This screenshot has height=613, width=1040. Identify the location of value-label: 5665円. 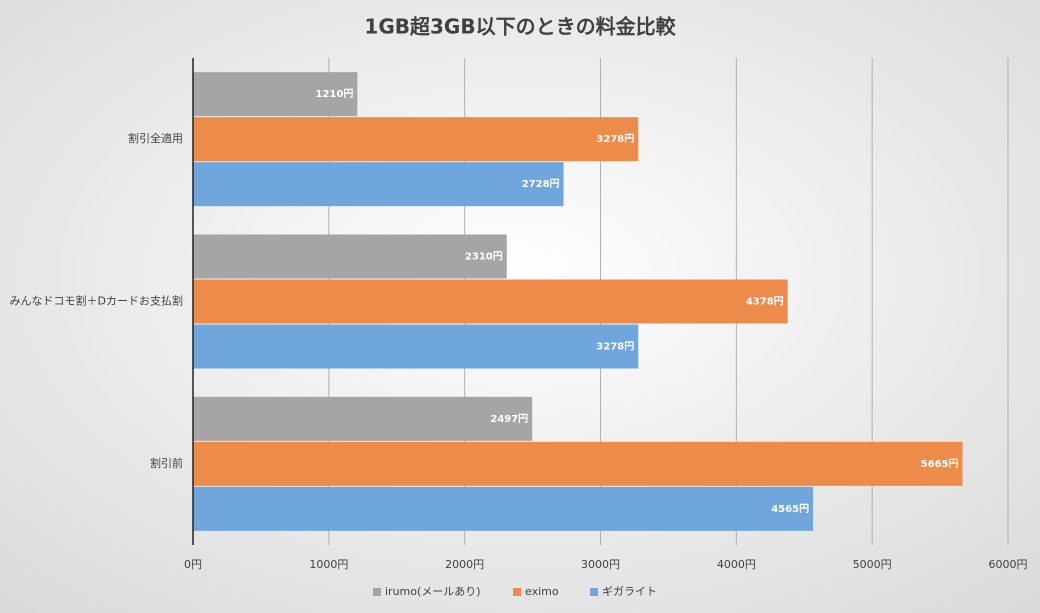
(940, 464).